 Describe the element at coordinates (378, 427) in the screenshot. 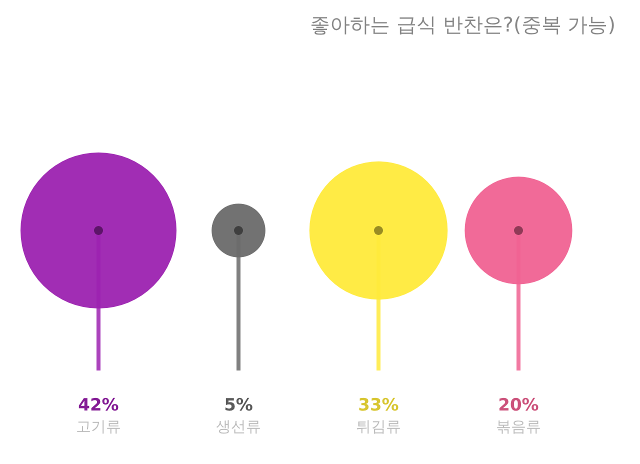

I see `category-label: 튀김류` at that location.